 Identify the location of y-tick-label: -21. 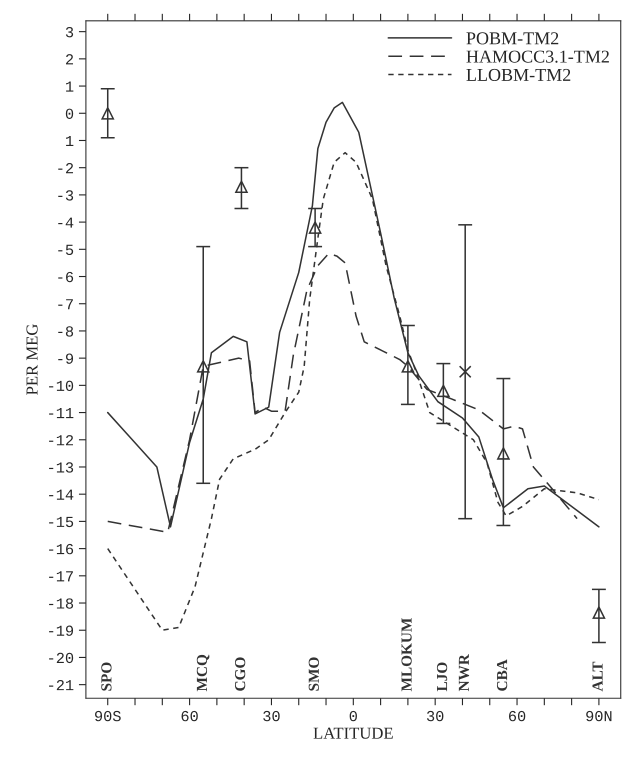
(61, 685).